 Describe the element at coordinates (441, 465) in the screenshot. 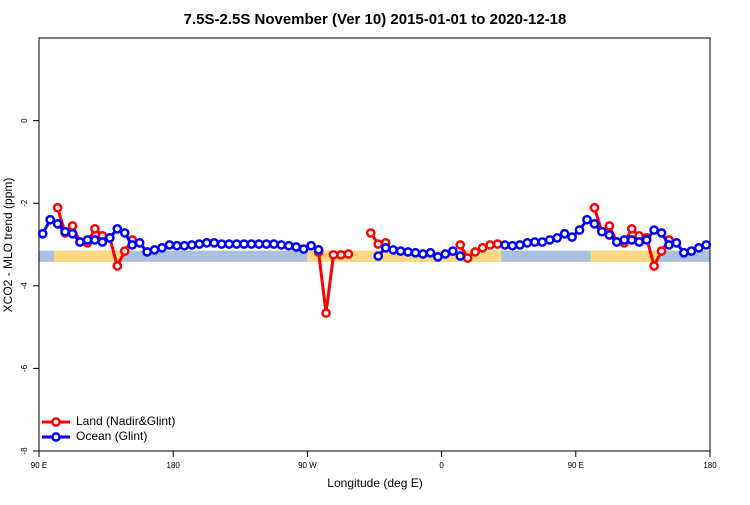

I see `x-tick-label: 0` at that location.